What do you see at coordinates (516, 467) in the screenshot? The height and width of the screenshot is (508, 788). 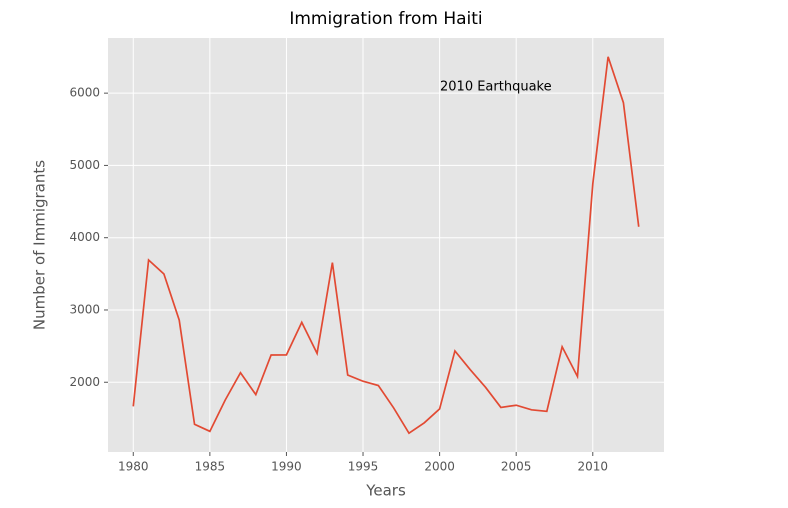 I see `x-tick-label: 2005` at bounding box center [516, 467].